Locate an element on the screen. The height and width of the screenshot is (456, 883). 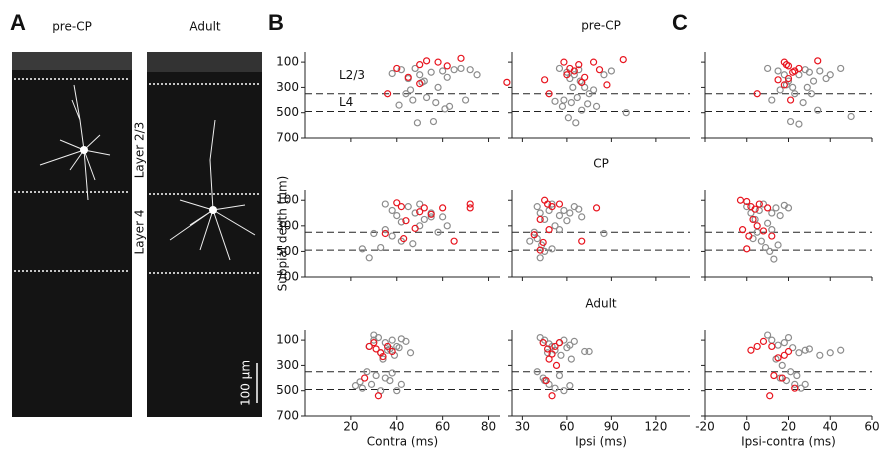
image-label: Adult is located at coordinates (205, 27).